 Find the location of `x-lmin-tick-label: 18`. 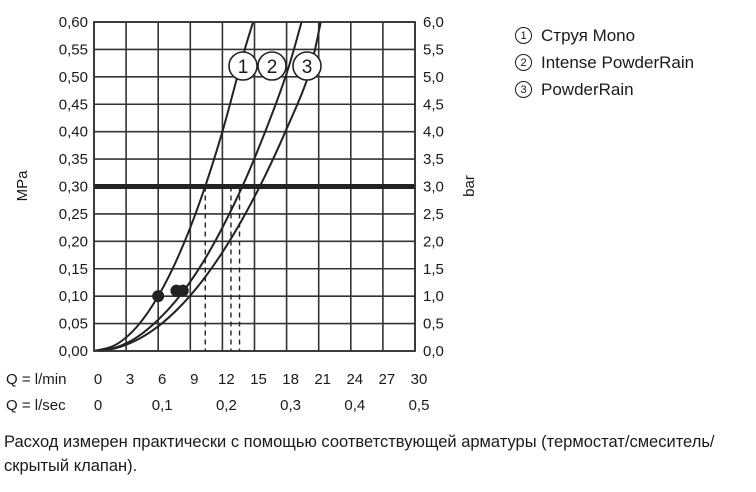

x-lmin-tick-label: 18 is located at coordinates (290, 379).